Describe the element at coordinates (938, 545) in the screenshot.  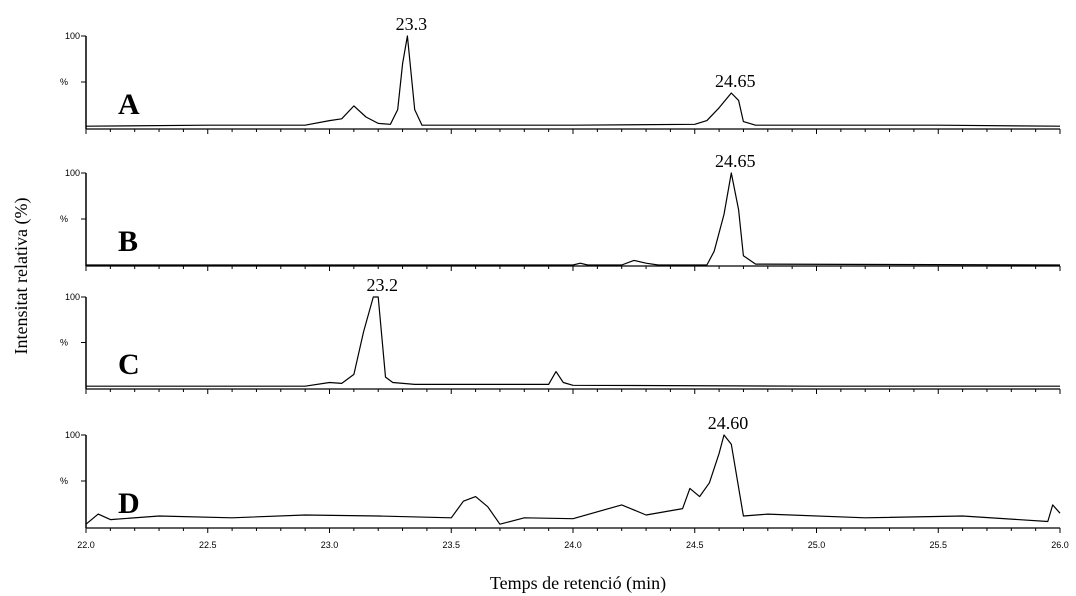
I see `x-tick-label: 25.5` at that location.